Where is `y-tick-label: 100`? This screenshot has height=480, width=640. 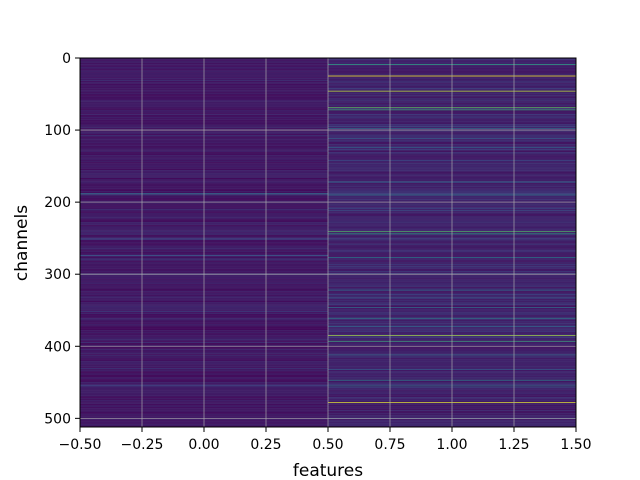 y-tick-label: 100 is located at coordinates (57, 131).